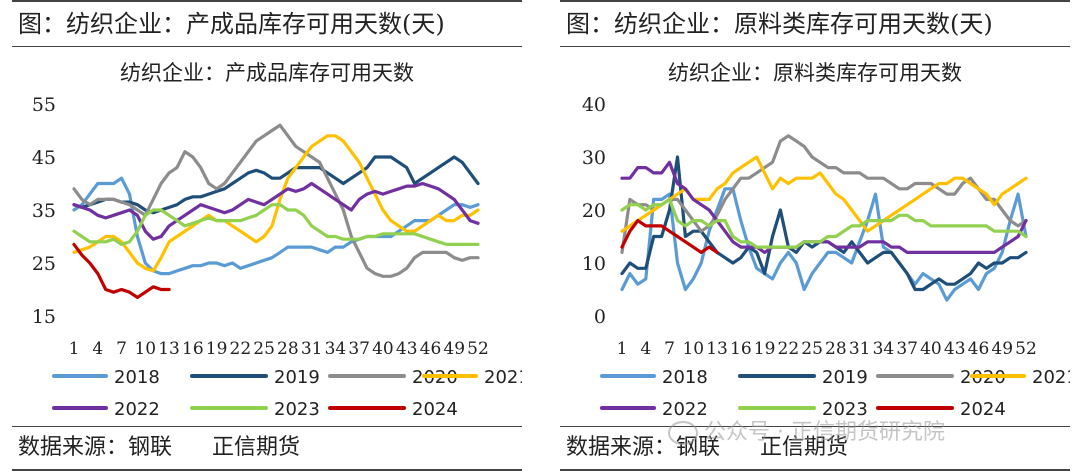 The image size is (1080, 472). I want to click on y-tick-label: 15, so click(44, 317).